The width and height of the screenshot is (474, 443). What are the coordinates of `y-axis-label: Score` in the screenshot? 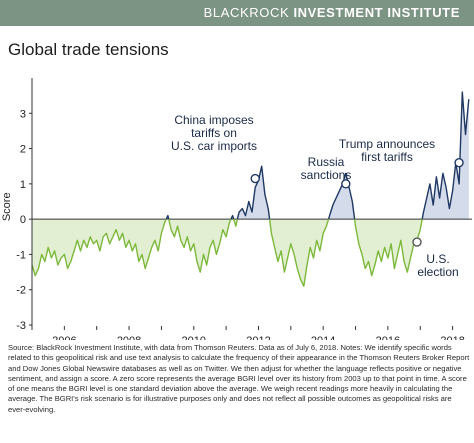 It's located at (7, 206).